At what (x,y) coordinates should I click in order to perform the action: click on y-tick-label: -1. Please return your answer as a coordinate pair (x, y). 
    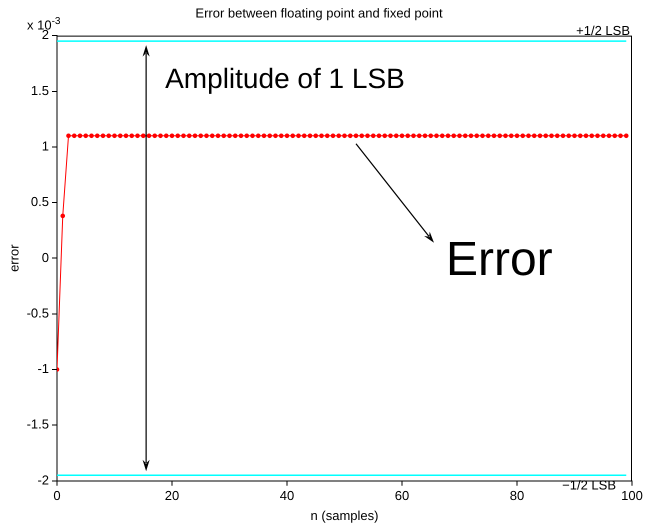
    Looking at the image, I should click on (43, 368).